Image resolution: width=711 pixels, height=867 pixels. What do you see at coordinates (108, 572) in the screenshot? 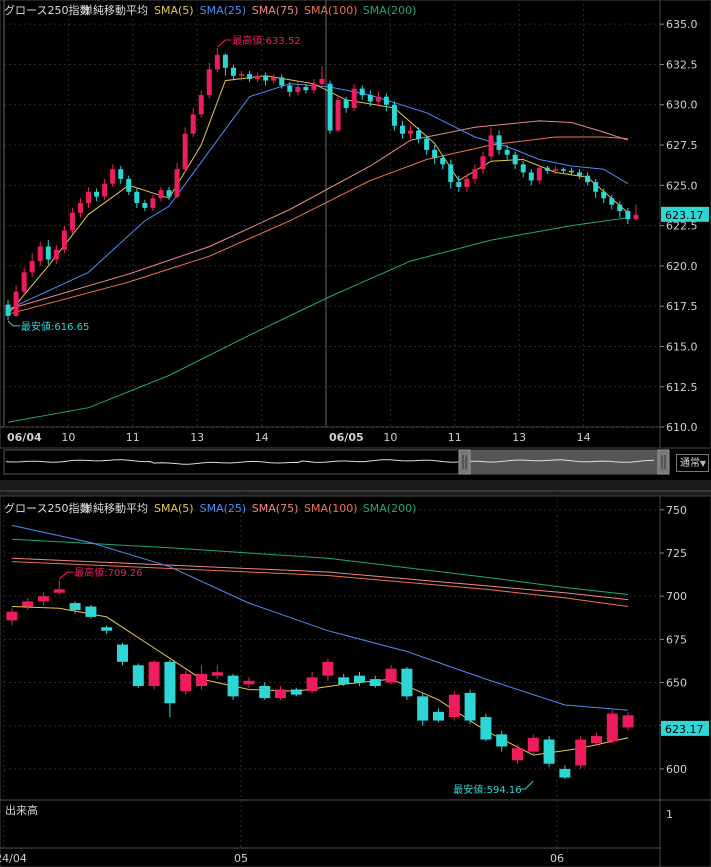
I see `high-label: 最高値:709.26` at bounding box center [108, 572].